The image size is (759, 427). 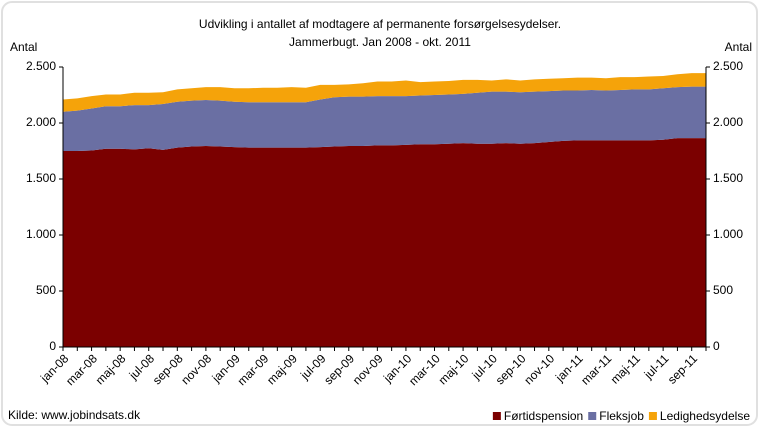 What do you see at coordinates (41, 178) in the screenshot?
I see `y-tick-label: 1.500` at bounding box center [41, 178].